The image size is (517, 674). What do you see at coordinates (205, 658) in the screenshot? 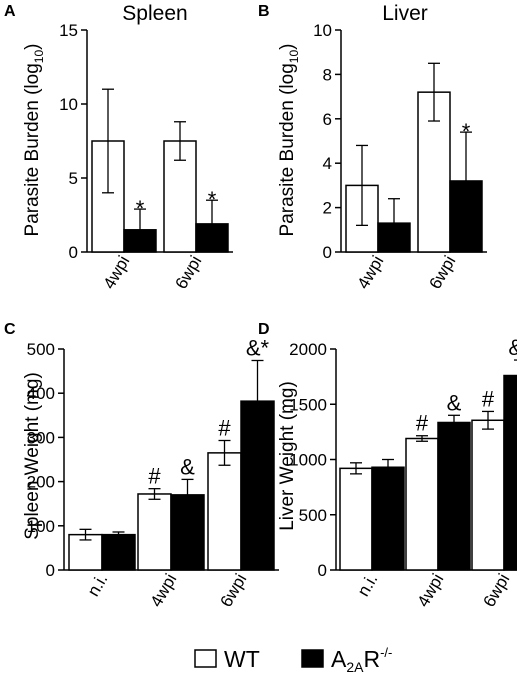
I see `legend-swatch-wt` at bounding box center [205, 658].